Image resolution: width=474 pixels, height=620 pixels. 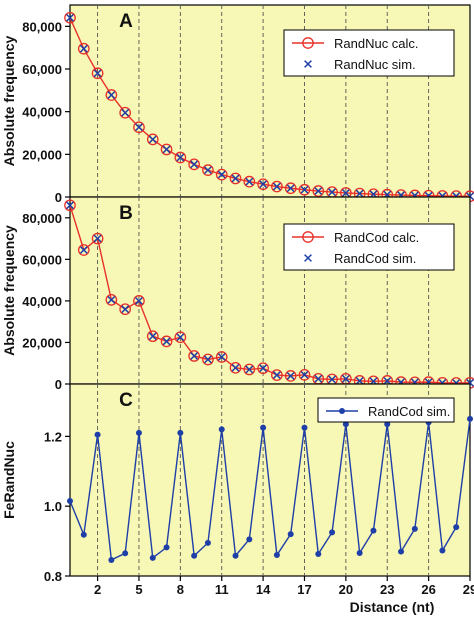 What do you see at coordinates (263, 589) in the screenshot?
I see `x-tick-label: 14` at bounding box center [263, 589].